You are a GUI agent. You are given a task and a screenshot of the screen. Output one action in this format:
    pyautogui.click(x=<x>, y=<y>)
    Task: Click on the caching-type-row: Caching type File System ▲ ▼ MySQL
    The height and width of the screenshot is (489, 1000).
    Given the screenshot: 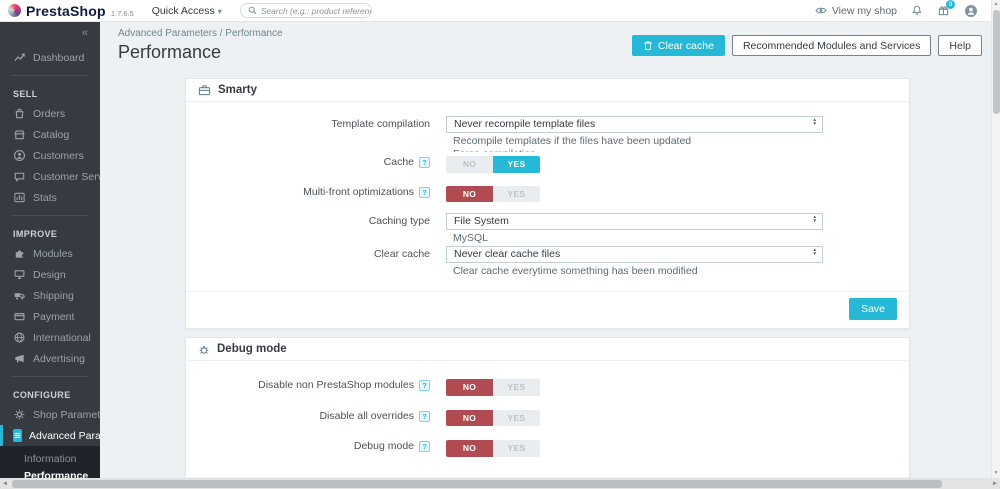 What is the action you would take?
    pyautogui.click(x=547, y=228)
    